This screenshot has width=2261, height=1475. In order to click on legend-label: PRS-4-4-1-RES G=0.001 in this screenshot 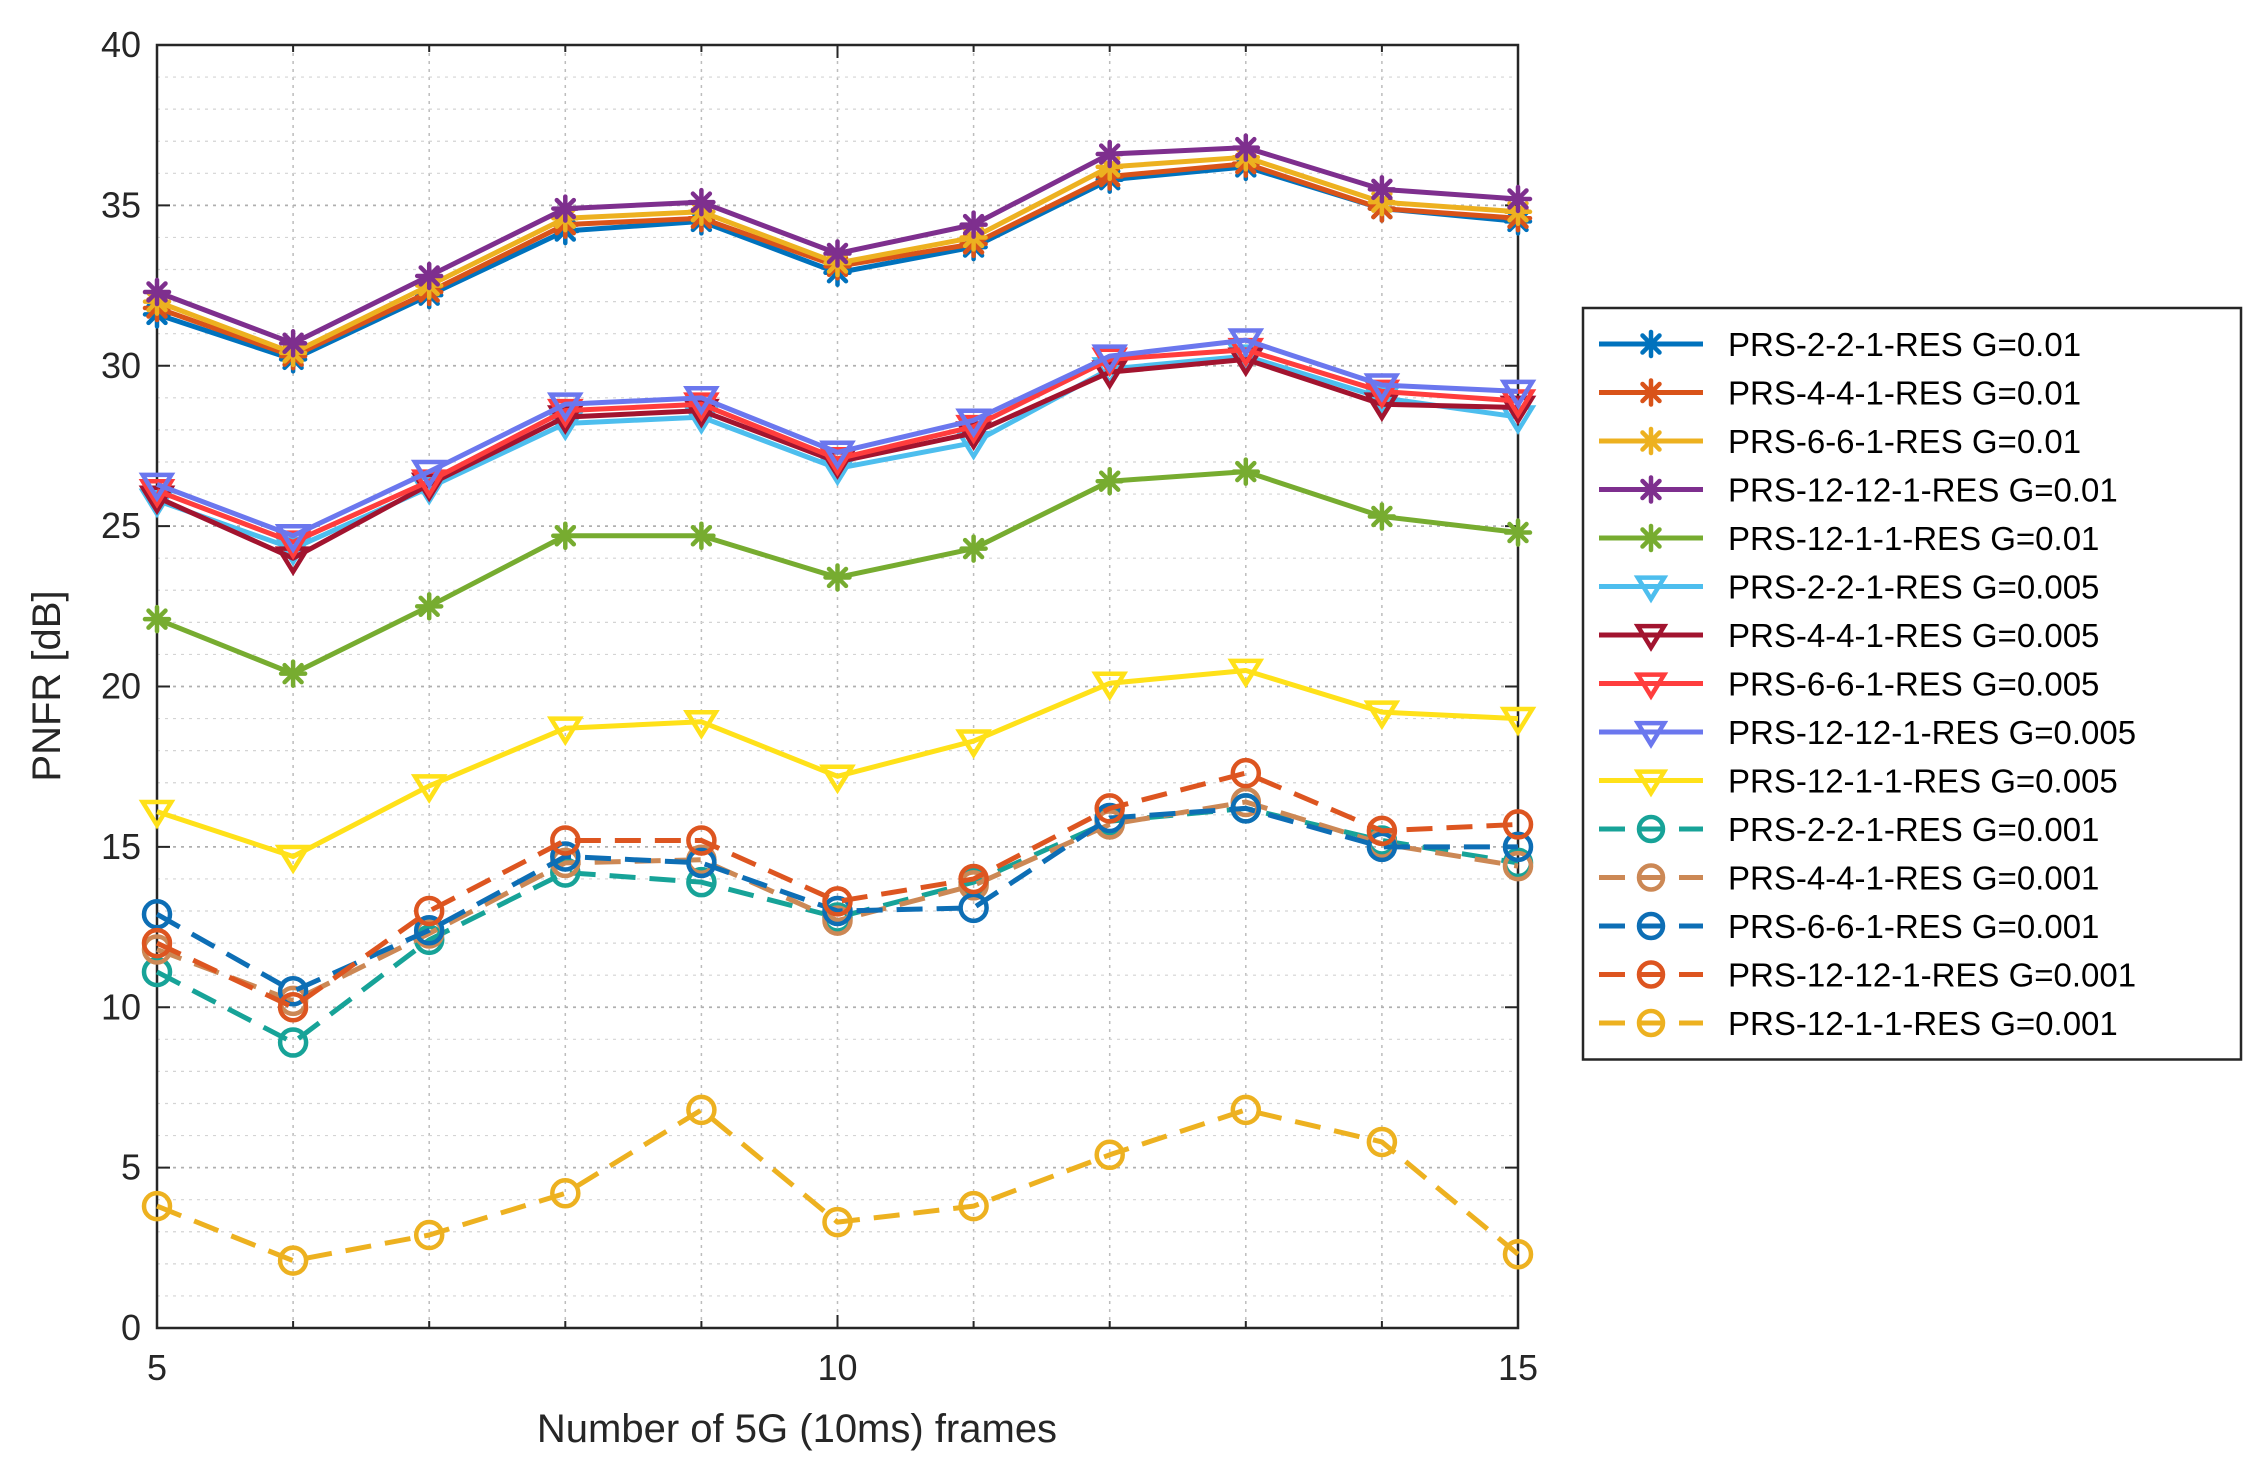, I will do `click(1913, 878)`.